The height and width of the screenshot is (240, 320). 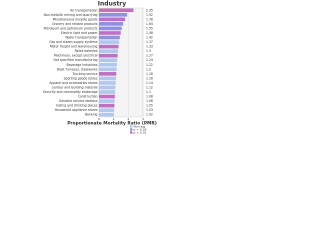 What do you see at coordinates (99, 119) in the screenshot?
I see `x-tick-label: 0` at bounding box center [99, 119].